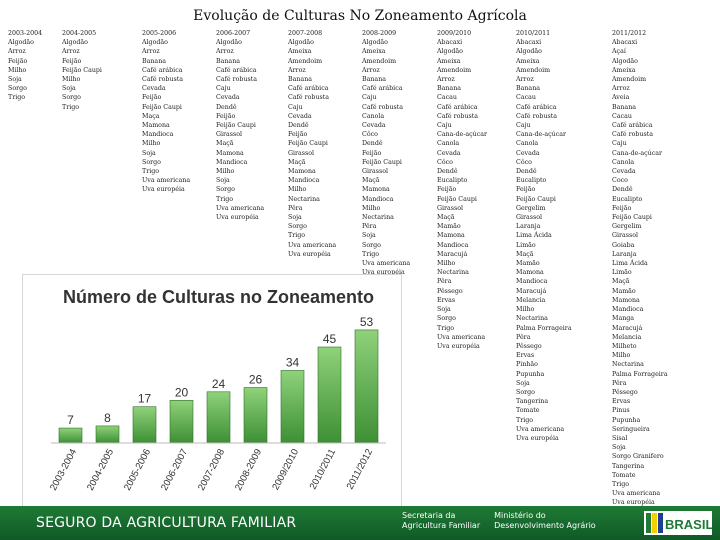 This screenshot has height=540, width=720. I want to click on culture-item: Limão, so click(526, 245).